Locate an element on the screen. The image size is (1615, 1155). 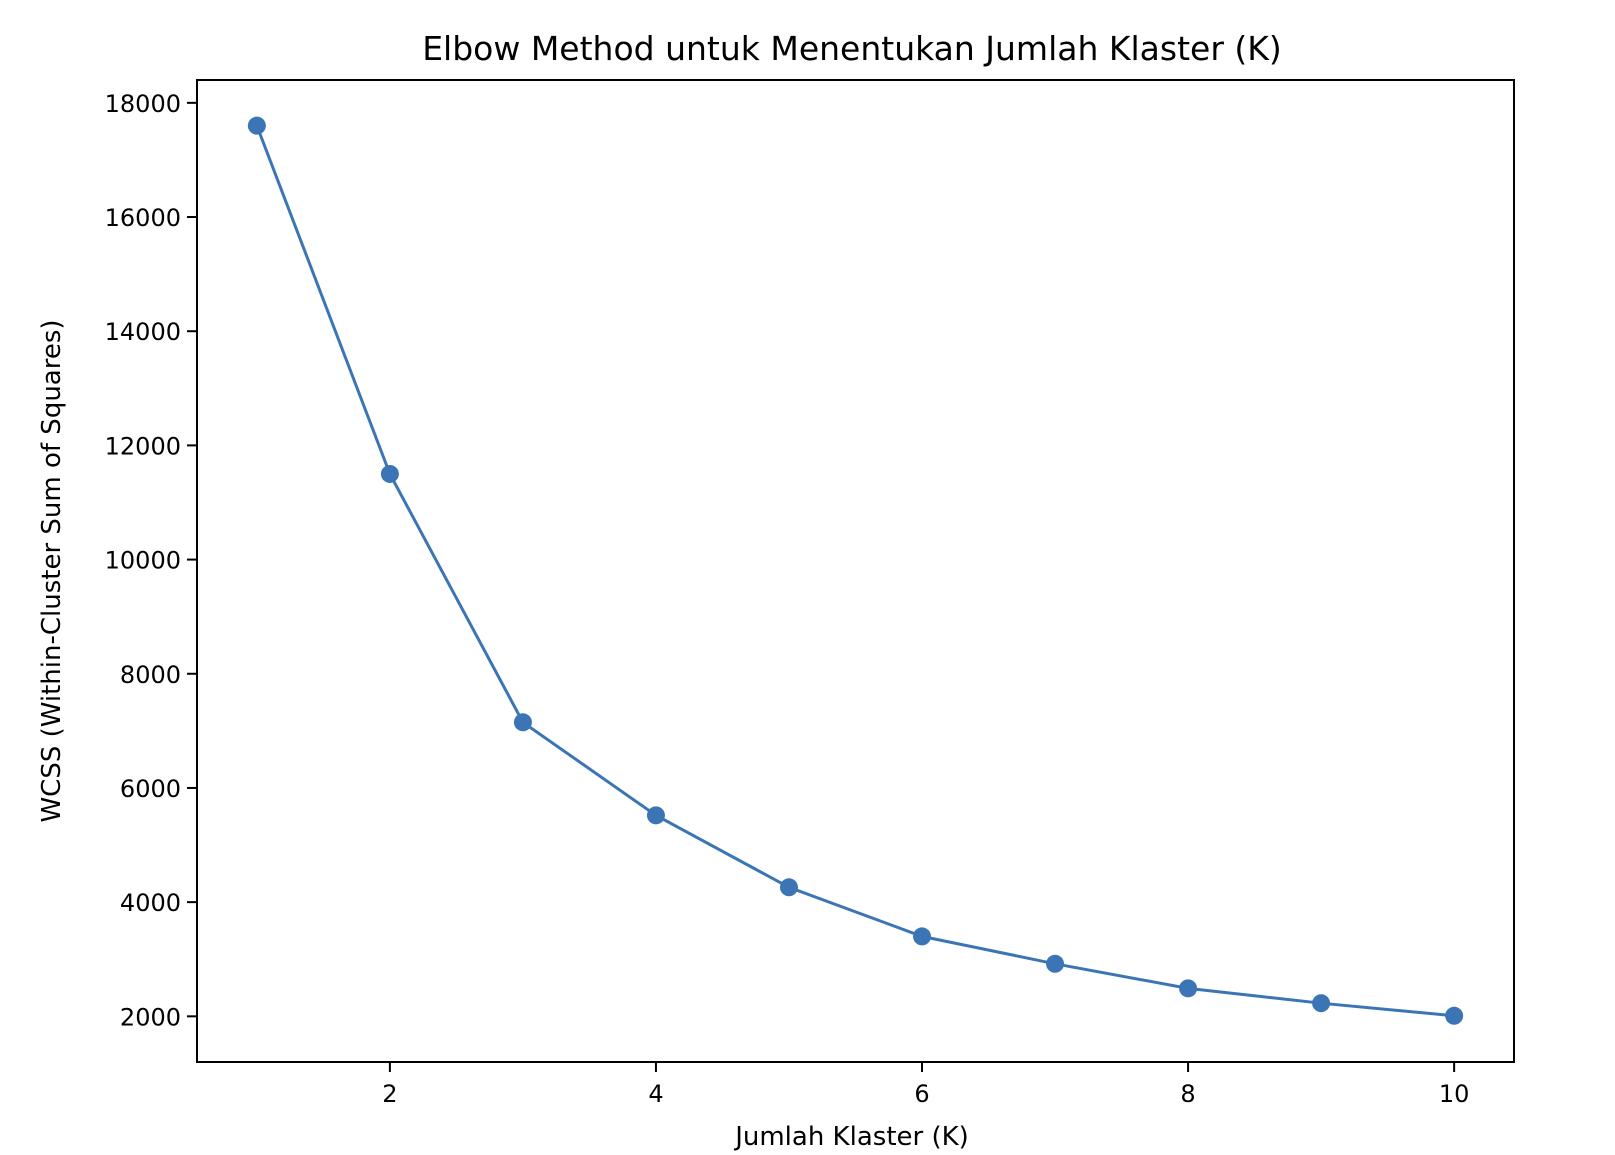
y-tick-label: 6000 is located at coordinates (150, 789).